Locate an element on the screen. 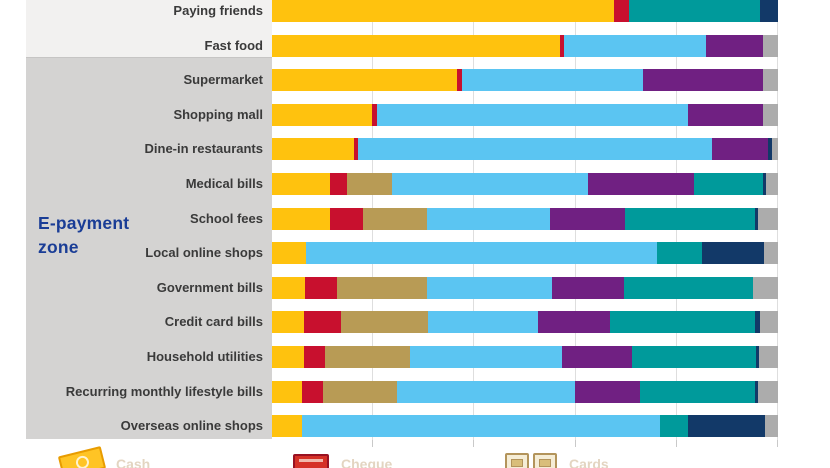 The height and width of the screenshot is (468, 830). row-label-paying-friends: Paying friends is located at coordinates (218, 10).